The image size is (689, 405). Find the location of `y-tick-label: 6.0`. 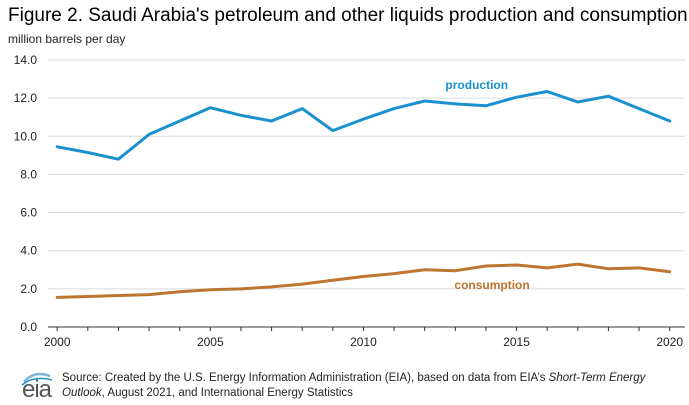

y-tick-label: 6.0 is located at coordinates (28, 213).